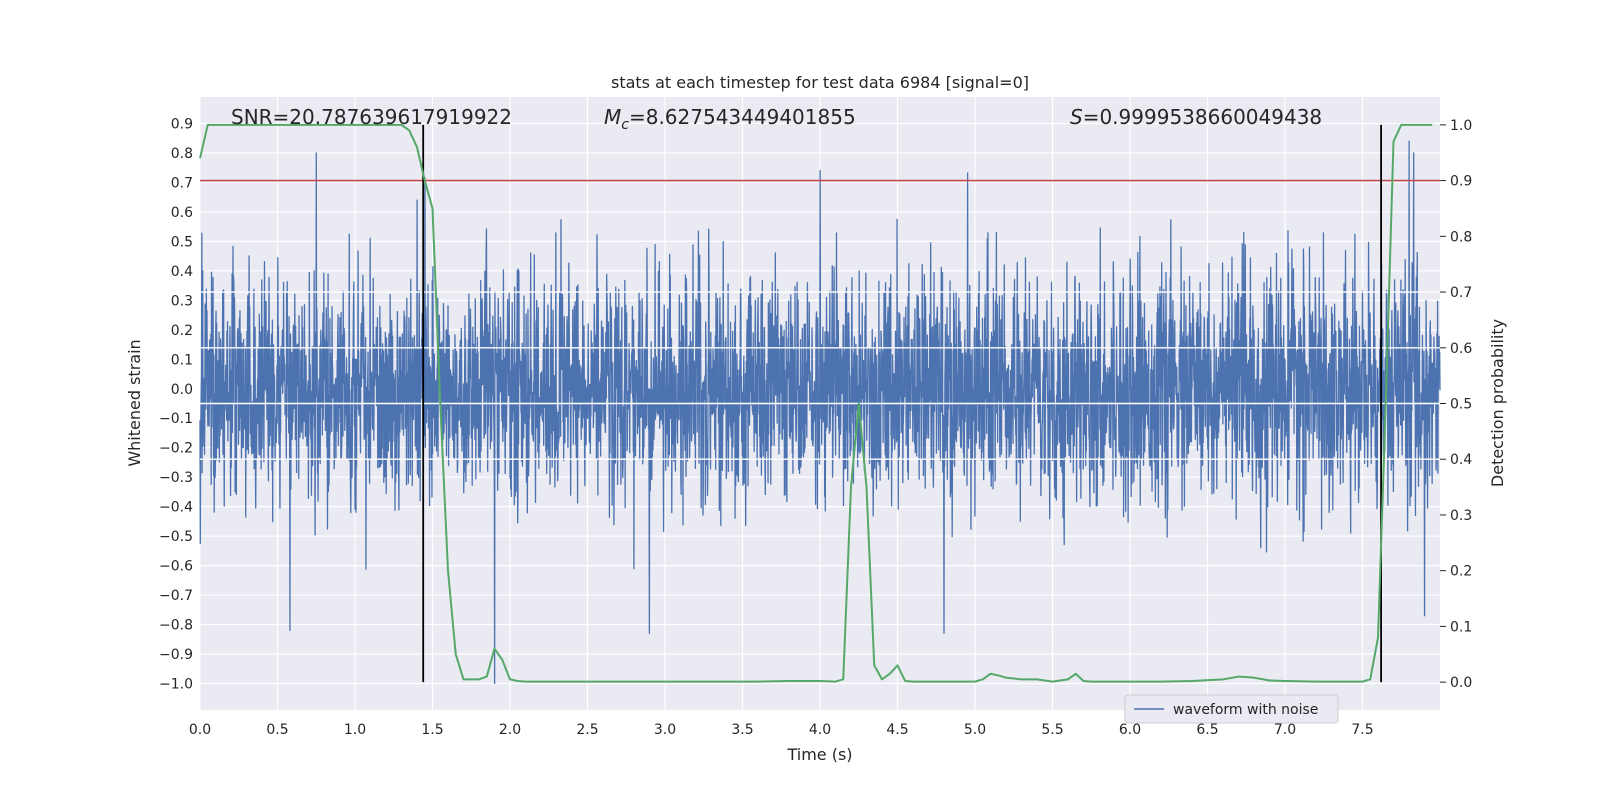 This screenshot has height=800, width=1600. What do you see at coordinates (182, 301) in the screenshot?
I see `y-tick-label: 0.3` at bounding box center [182, 301].